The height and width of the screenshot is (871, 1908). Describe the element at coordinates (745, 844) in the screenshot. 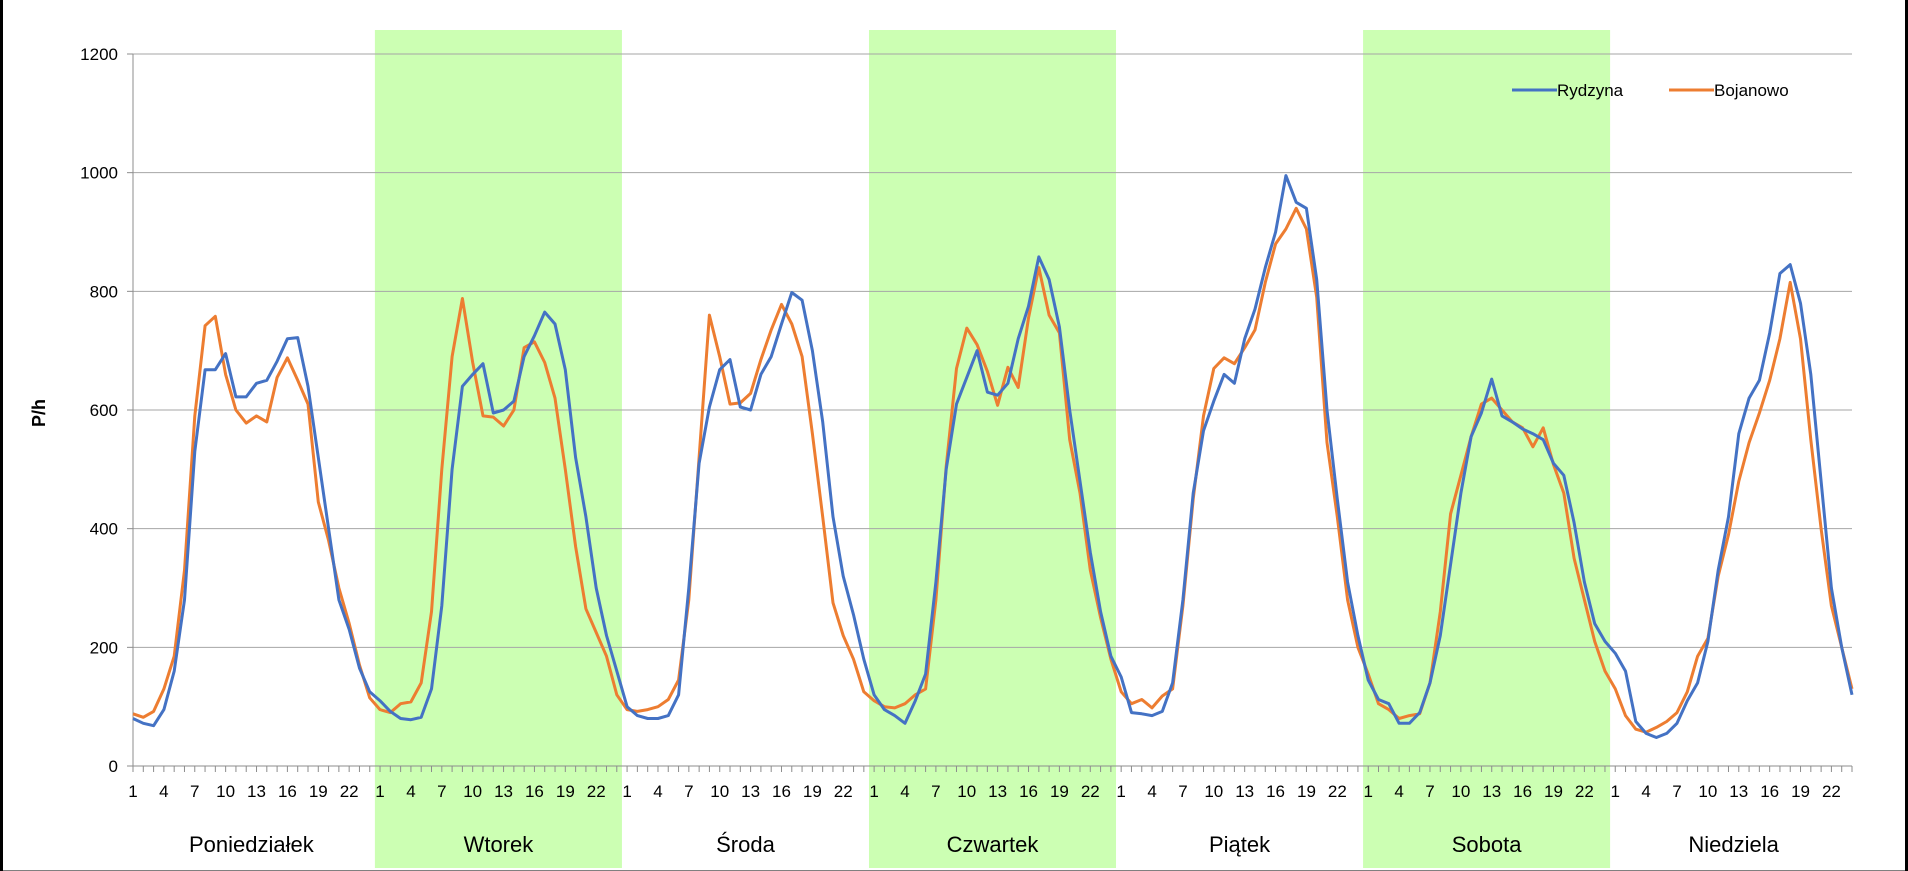

I see `day-label: Środa` at that location.